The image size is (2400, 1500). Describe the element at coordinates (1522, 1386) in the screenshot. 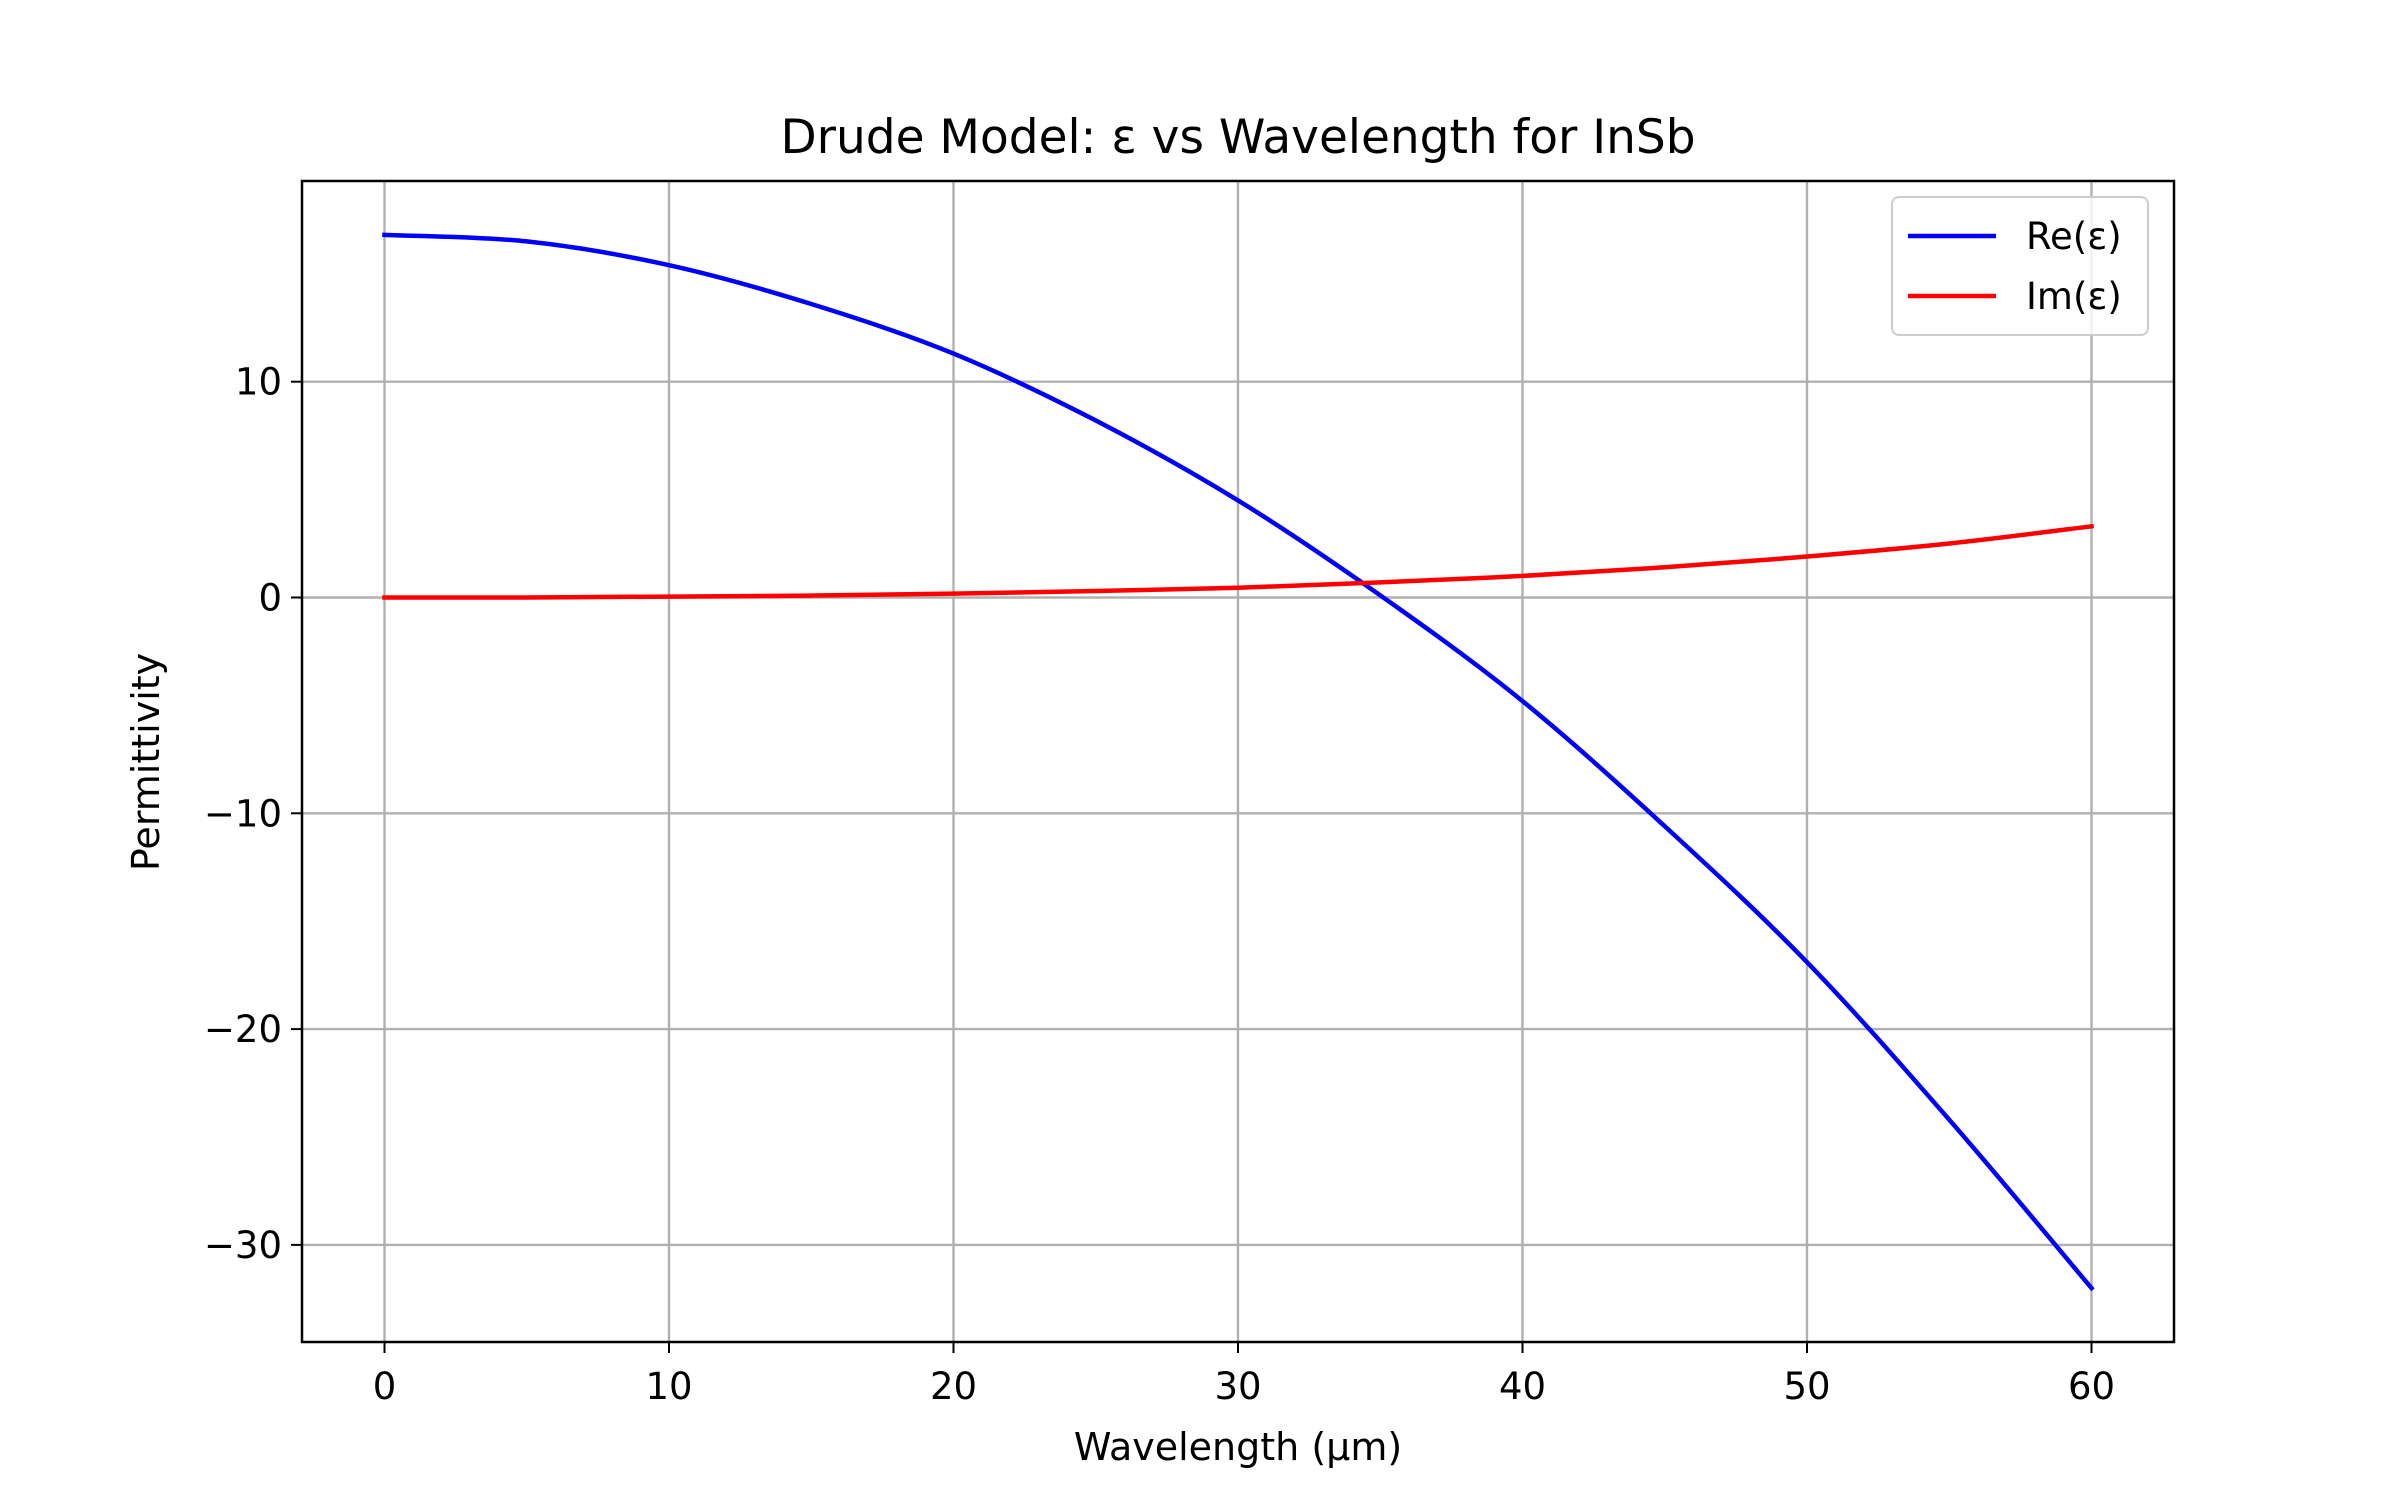

I see `x-tick-label: 40` at that location.